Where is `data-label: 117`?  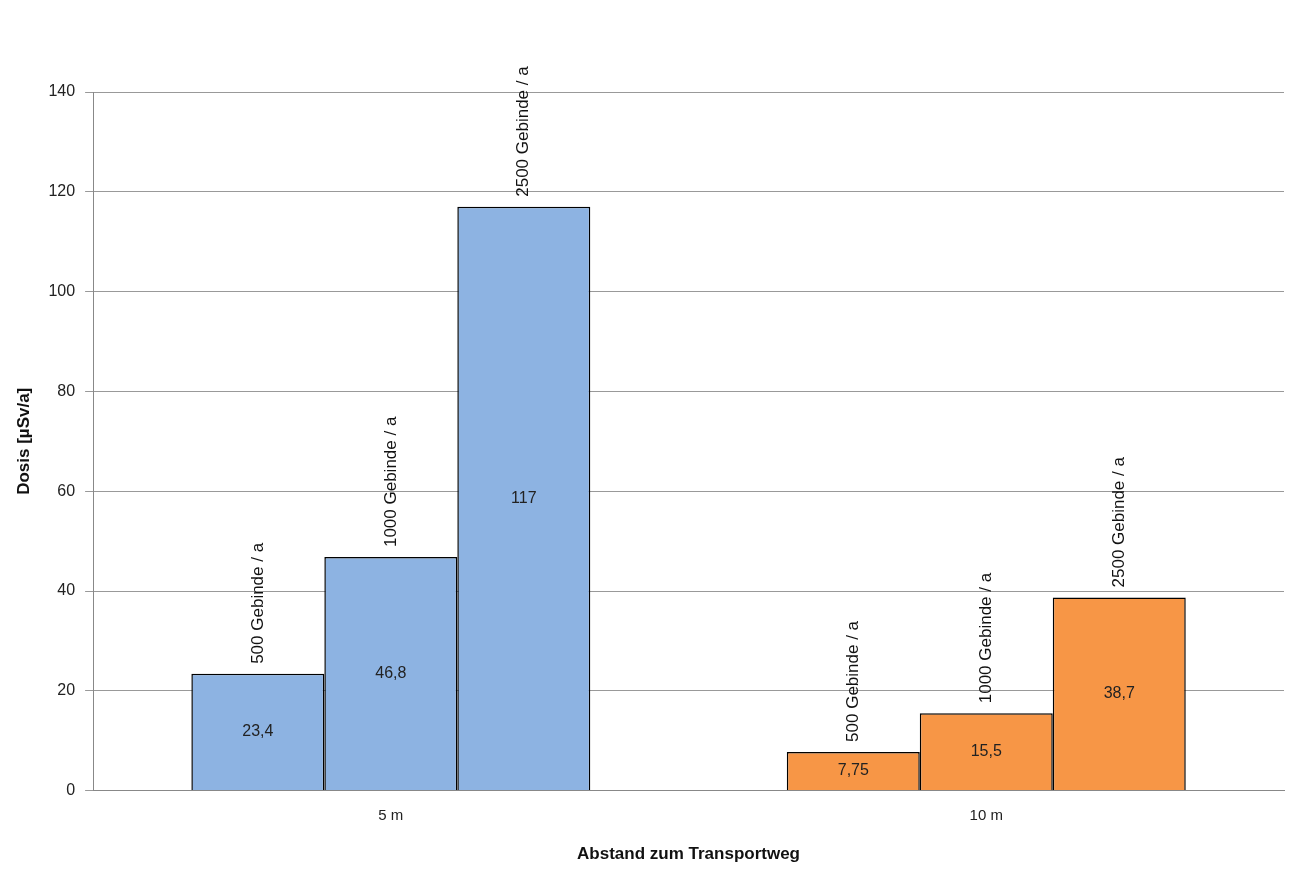 data-label: 117 is located at coordinates (524, 497).